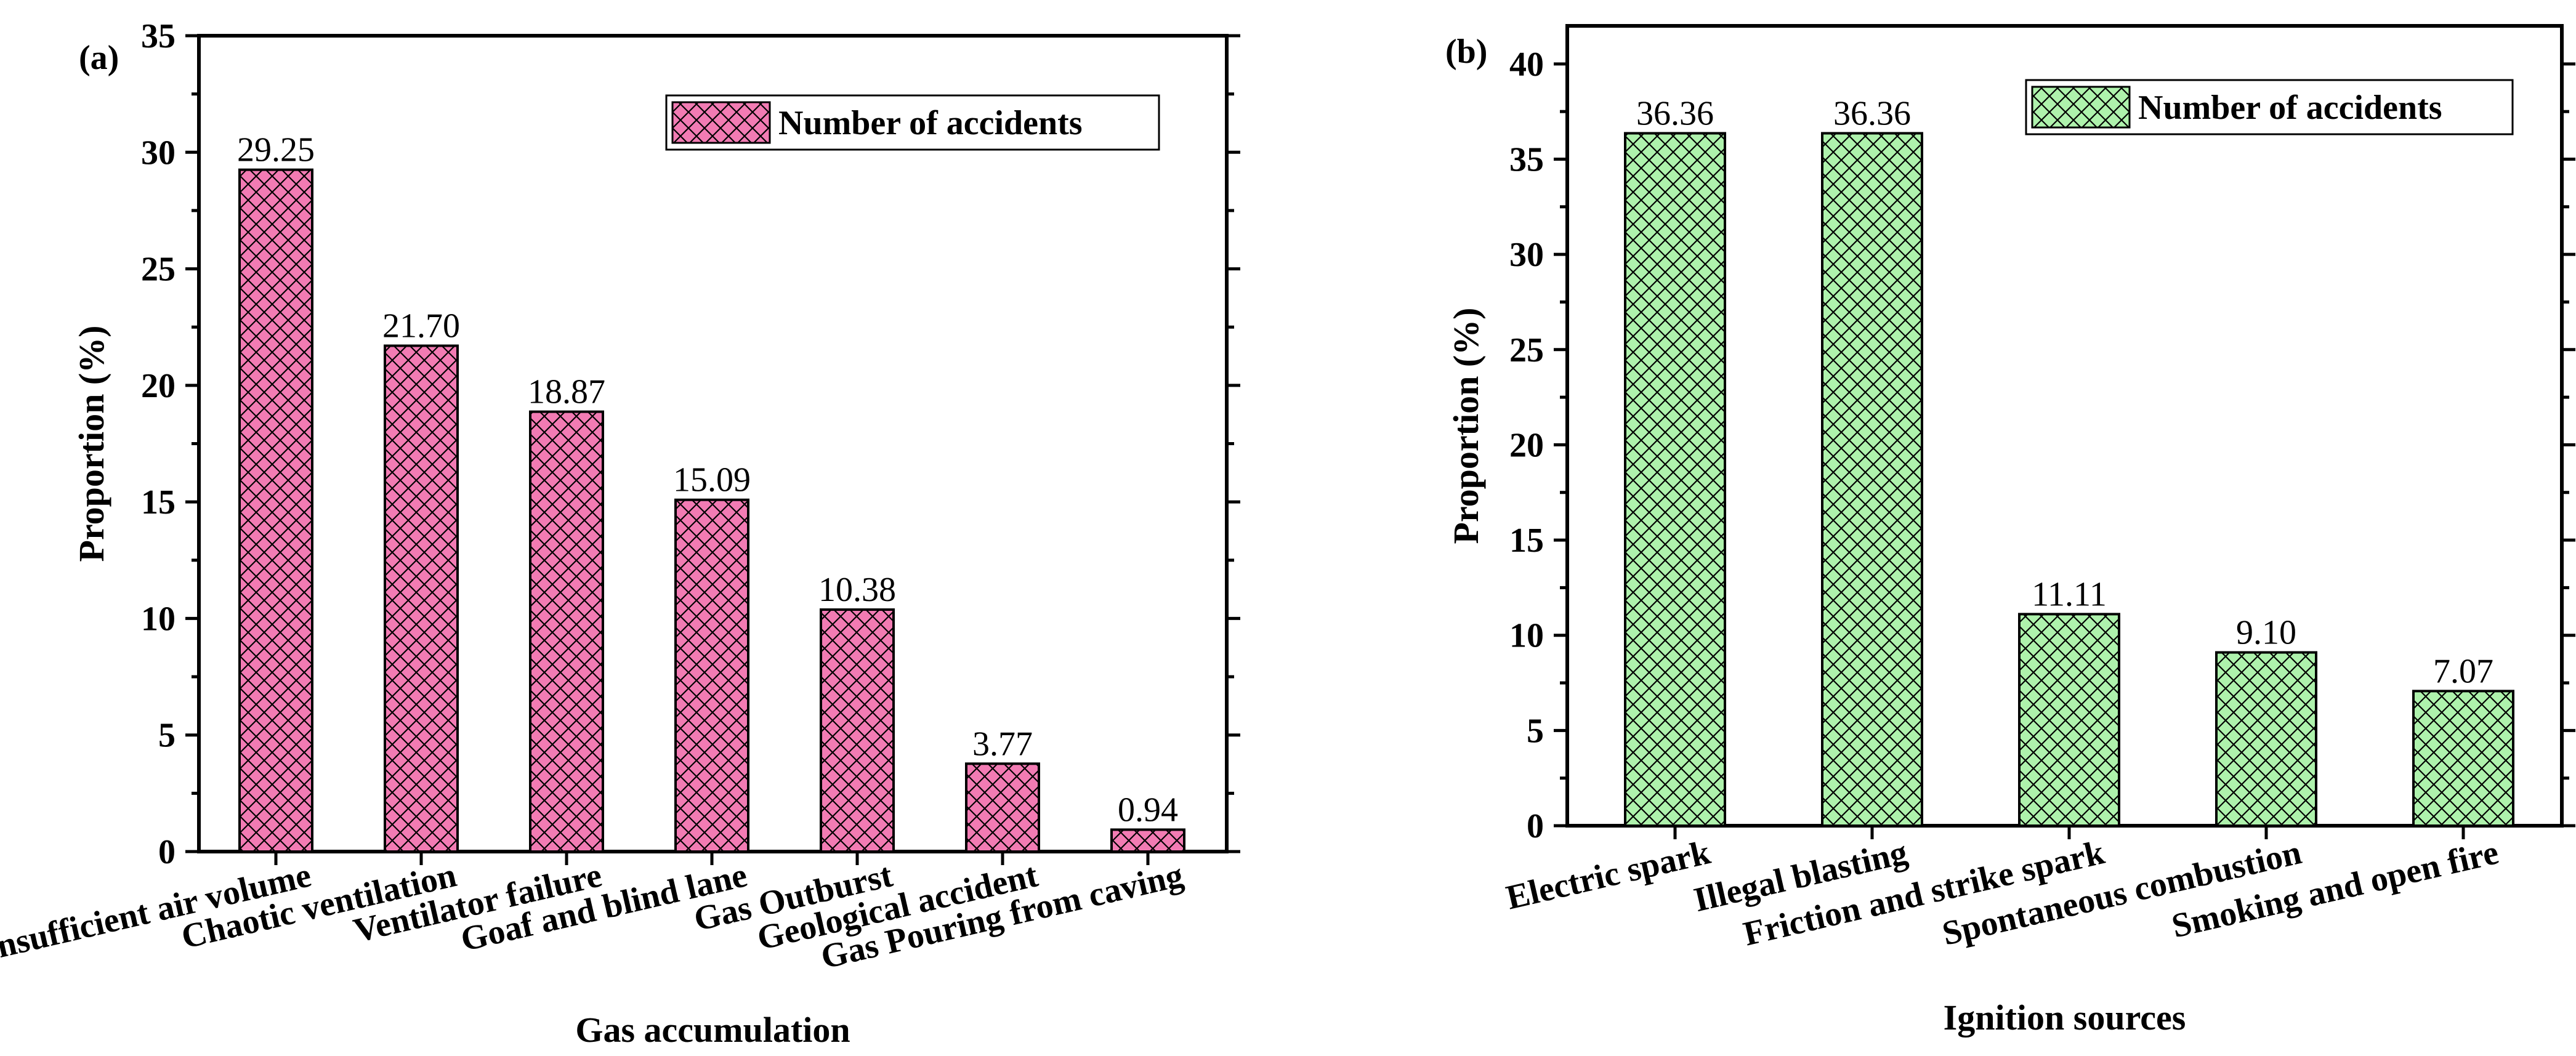 The image size is (2576, 1056). Describe the element at coordinates (1466, 52) in the screenshot. I see `panel-label-b: (b)` at that location.